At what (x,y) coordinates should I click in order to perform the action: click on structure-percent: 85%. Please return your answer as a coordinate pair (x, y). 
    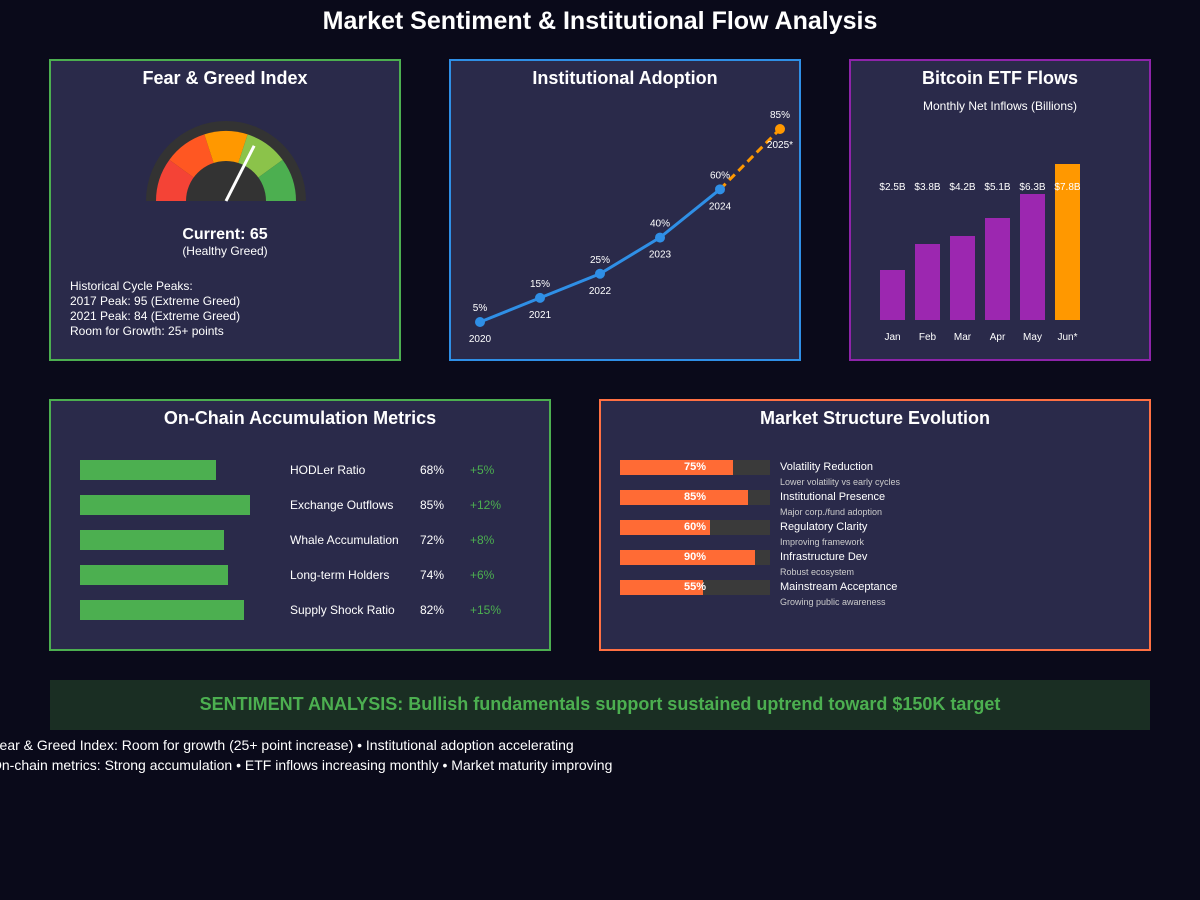
    Looking at the image, I should click on (695, 497).